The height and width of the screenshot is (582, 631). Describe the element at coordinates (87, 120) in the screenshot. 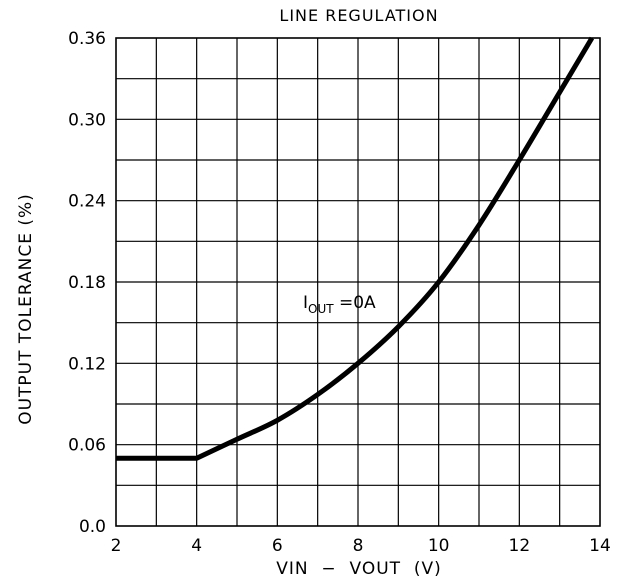

I see `y-tick-label: 0.30` at that location.